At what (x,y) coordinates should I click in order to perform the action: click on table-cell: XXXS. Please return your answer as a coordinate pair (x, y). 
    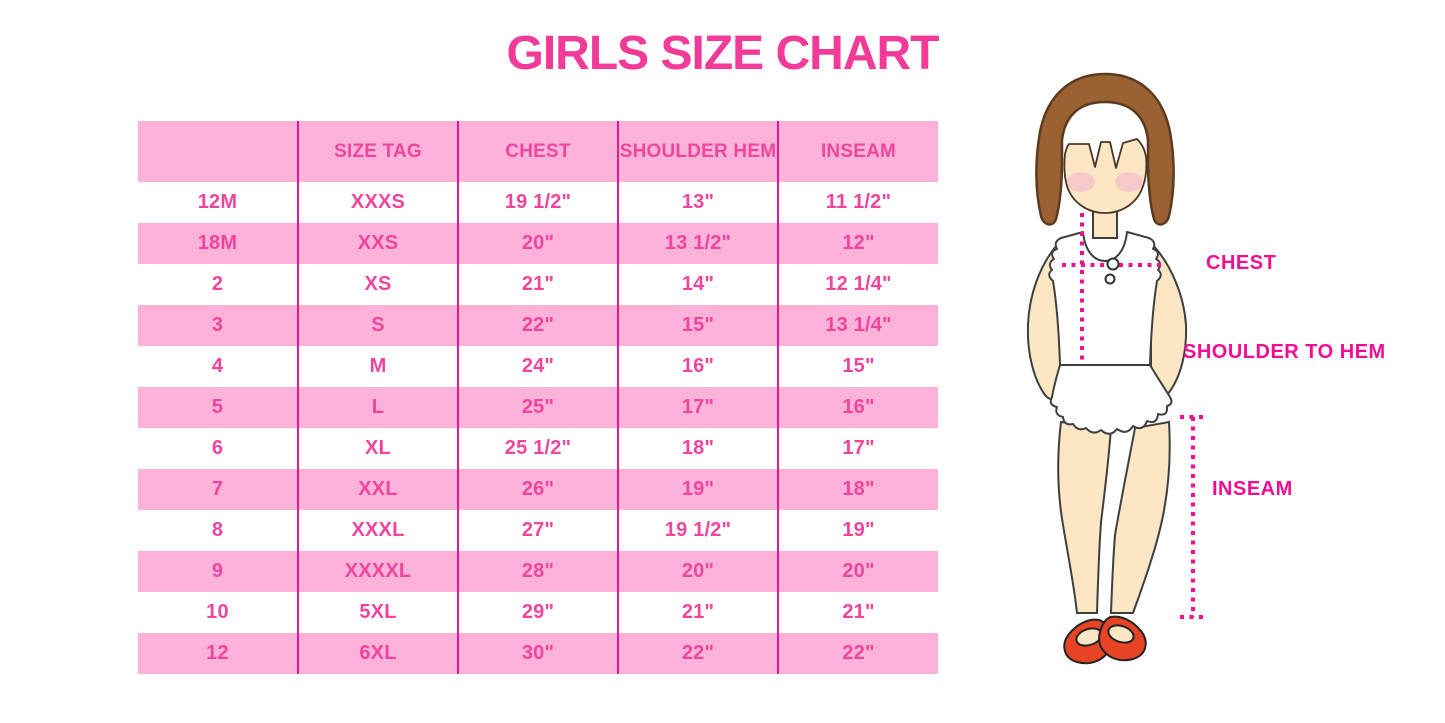
    Looking at the image, I should click on (377, 202).